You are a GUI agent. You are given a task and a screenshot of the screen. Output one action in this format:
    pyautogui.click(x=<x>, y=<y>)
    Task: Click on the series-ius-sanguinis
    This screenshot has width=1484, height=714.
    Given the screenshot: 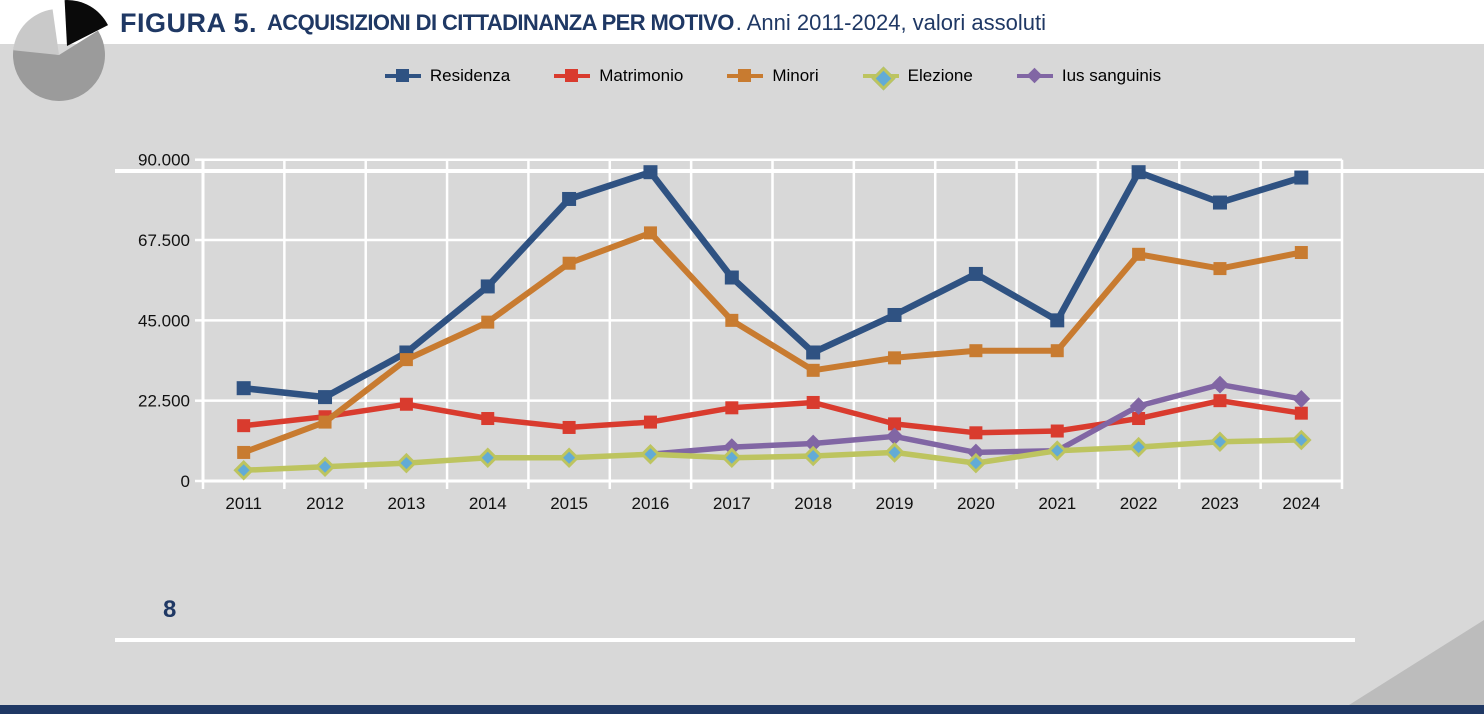 What is the action you would take?
    pyautogui.click(x=976, y=419)
    